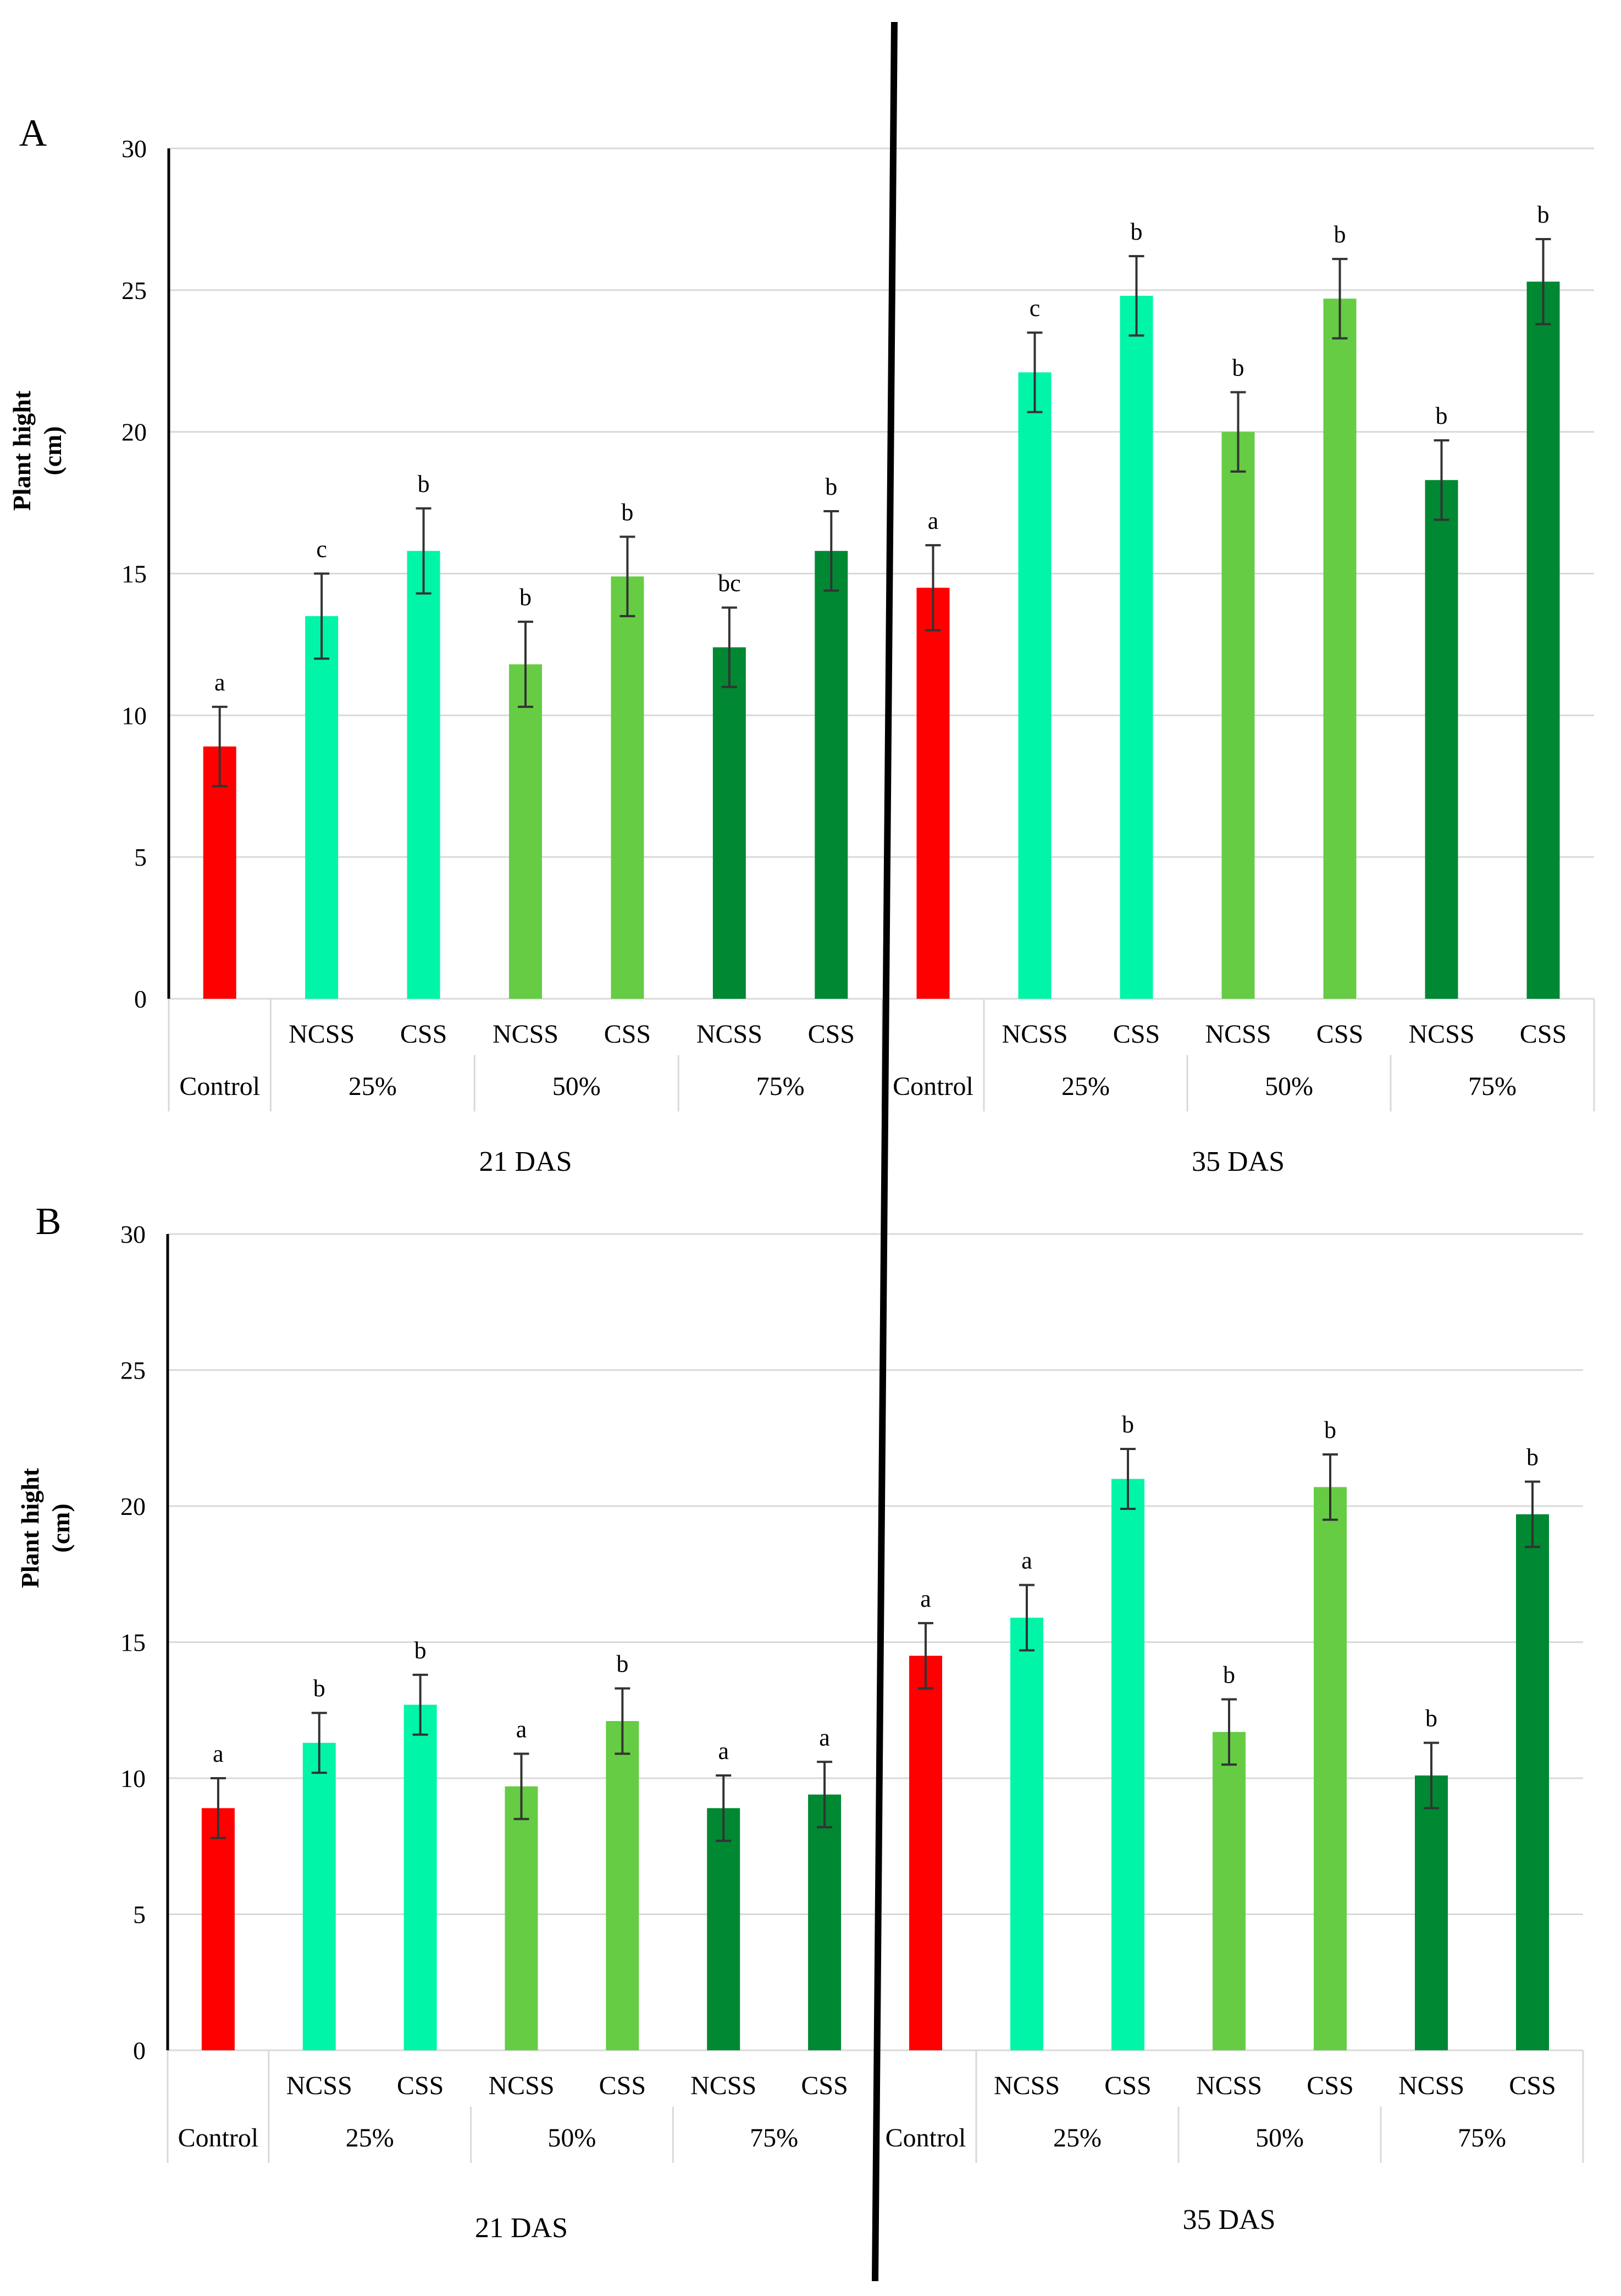 Image resolution: width=1621 pixels, height=2296 pixels. Describe the element at coordinates (140, 999) in the screenshot. I see `y-tick-label: 0` at that location.